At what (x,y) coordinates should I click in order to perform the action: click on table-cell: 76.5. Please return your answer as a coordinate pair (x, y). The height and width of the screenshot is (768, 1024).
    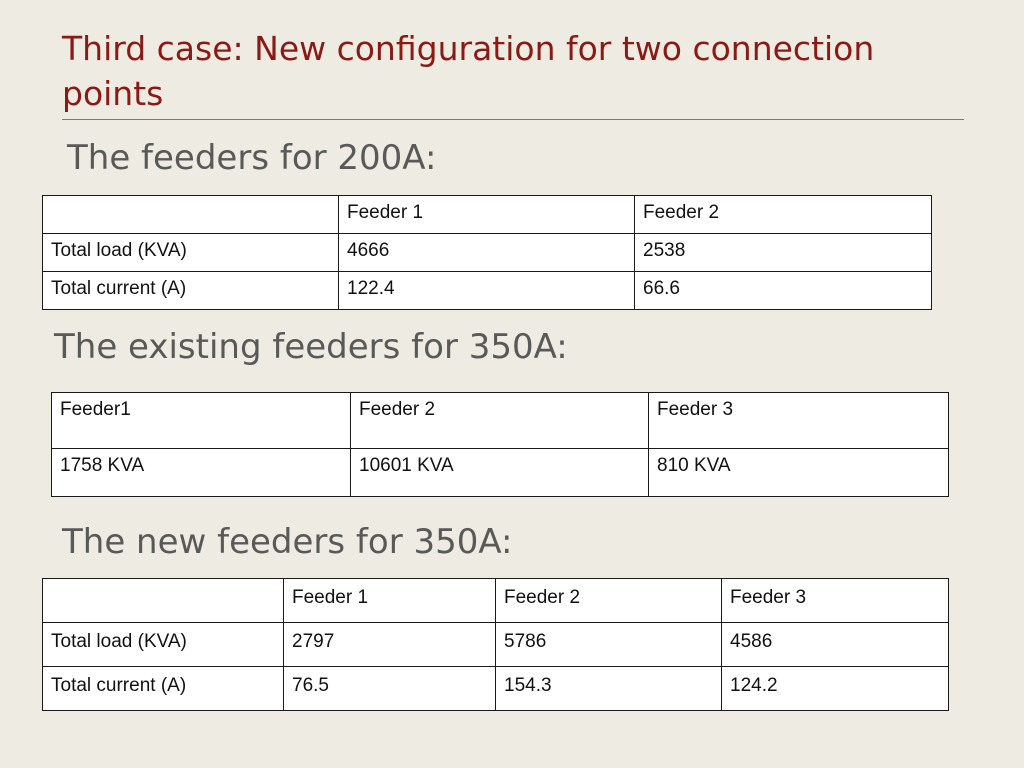
    Looking at the image, I should click on (389, 688).